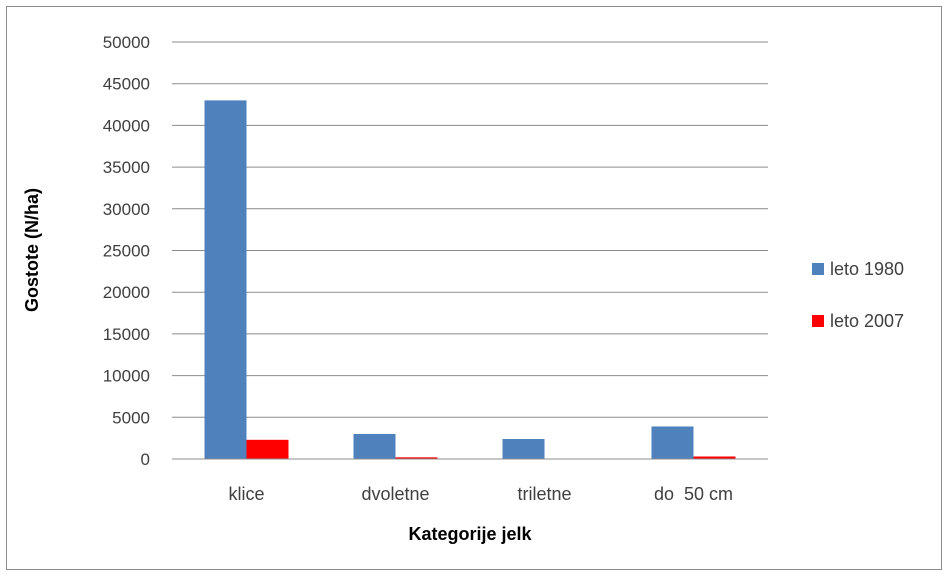  I want to click on y-axis-title: Gostote (N/ha), so click(32, 250).